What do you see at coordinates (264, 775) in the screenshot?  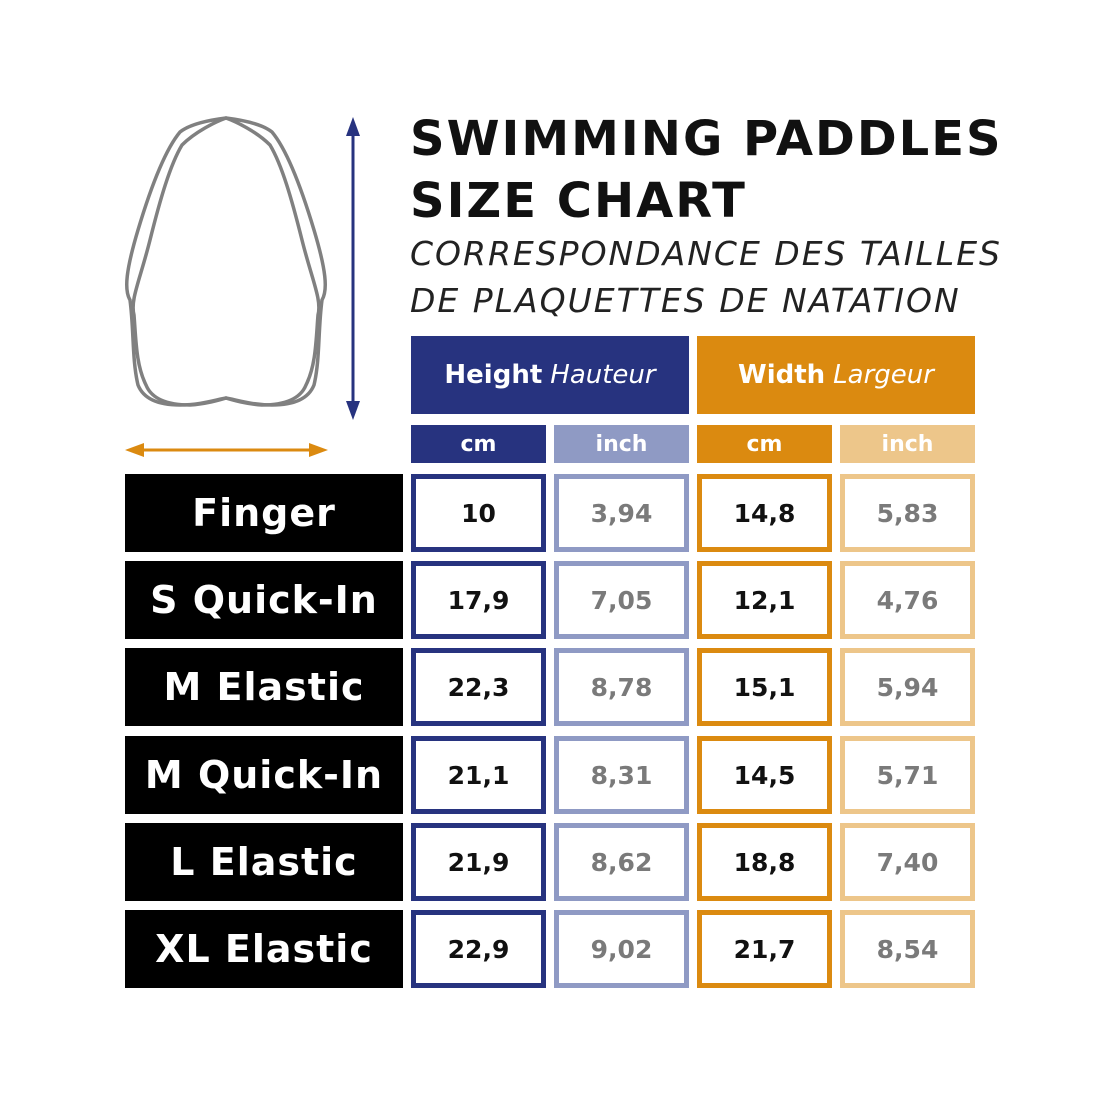 I see `row-label: M Quick-In` at bounding box center [264, 775].